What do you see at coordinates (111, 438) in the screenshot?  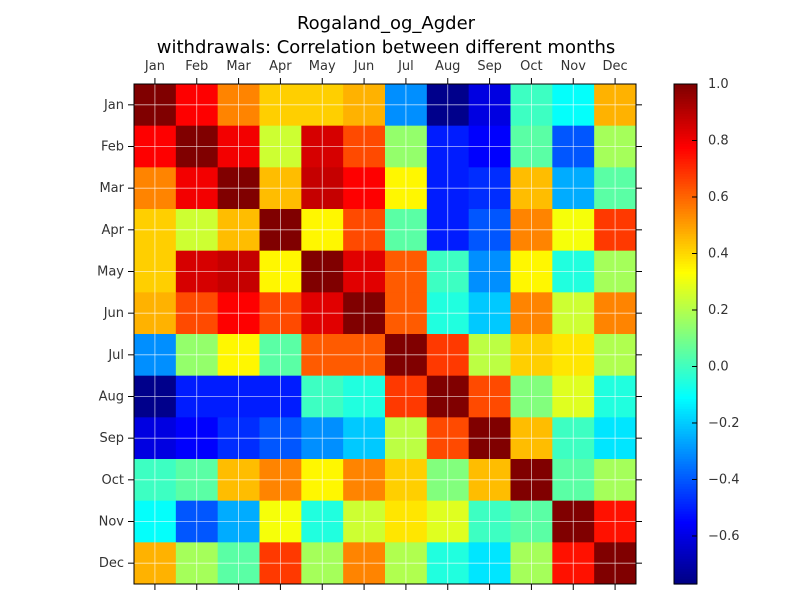 I see `y-tick-label: Sep` at bounding box center [111, 438].